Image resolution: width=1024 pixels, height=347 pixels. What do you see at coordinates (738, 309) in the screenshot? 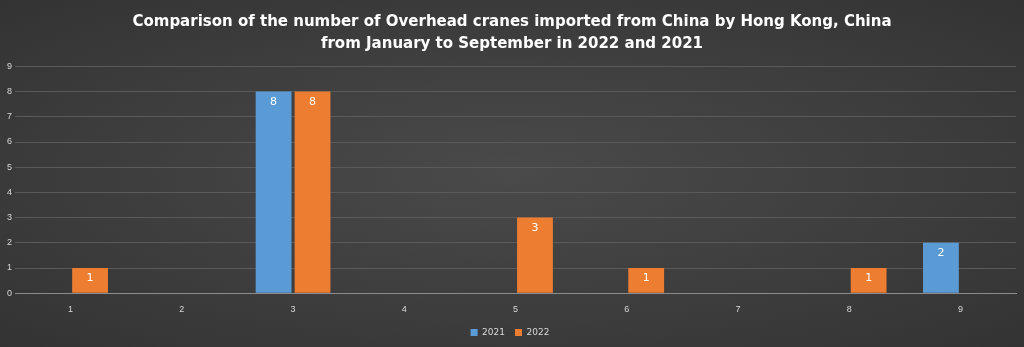
I see `x-tick-label: 7` at bounding box center [738, 309].